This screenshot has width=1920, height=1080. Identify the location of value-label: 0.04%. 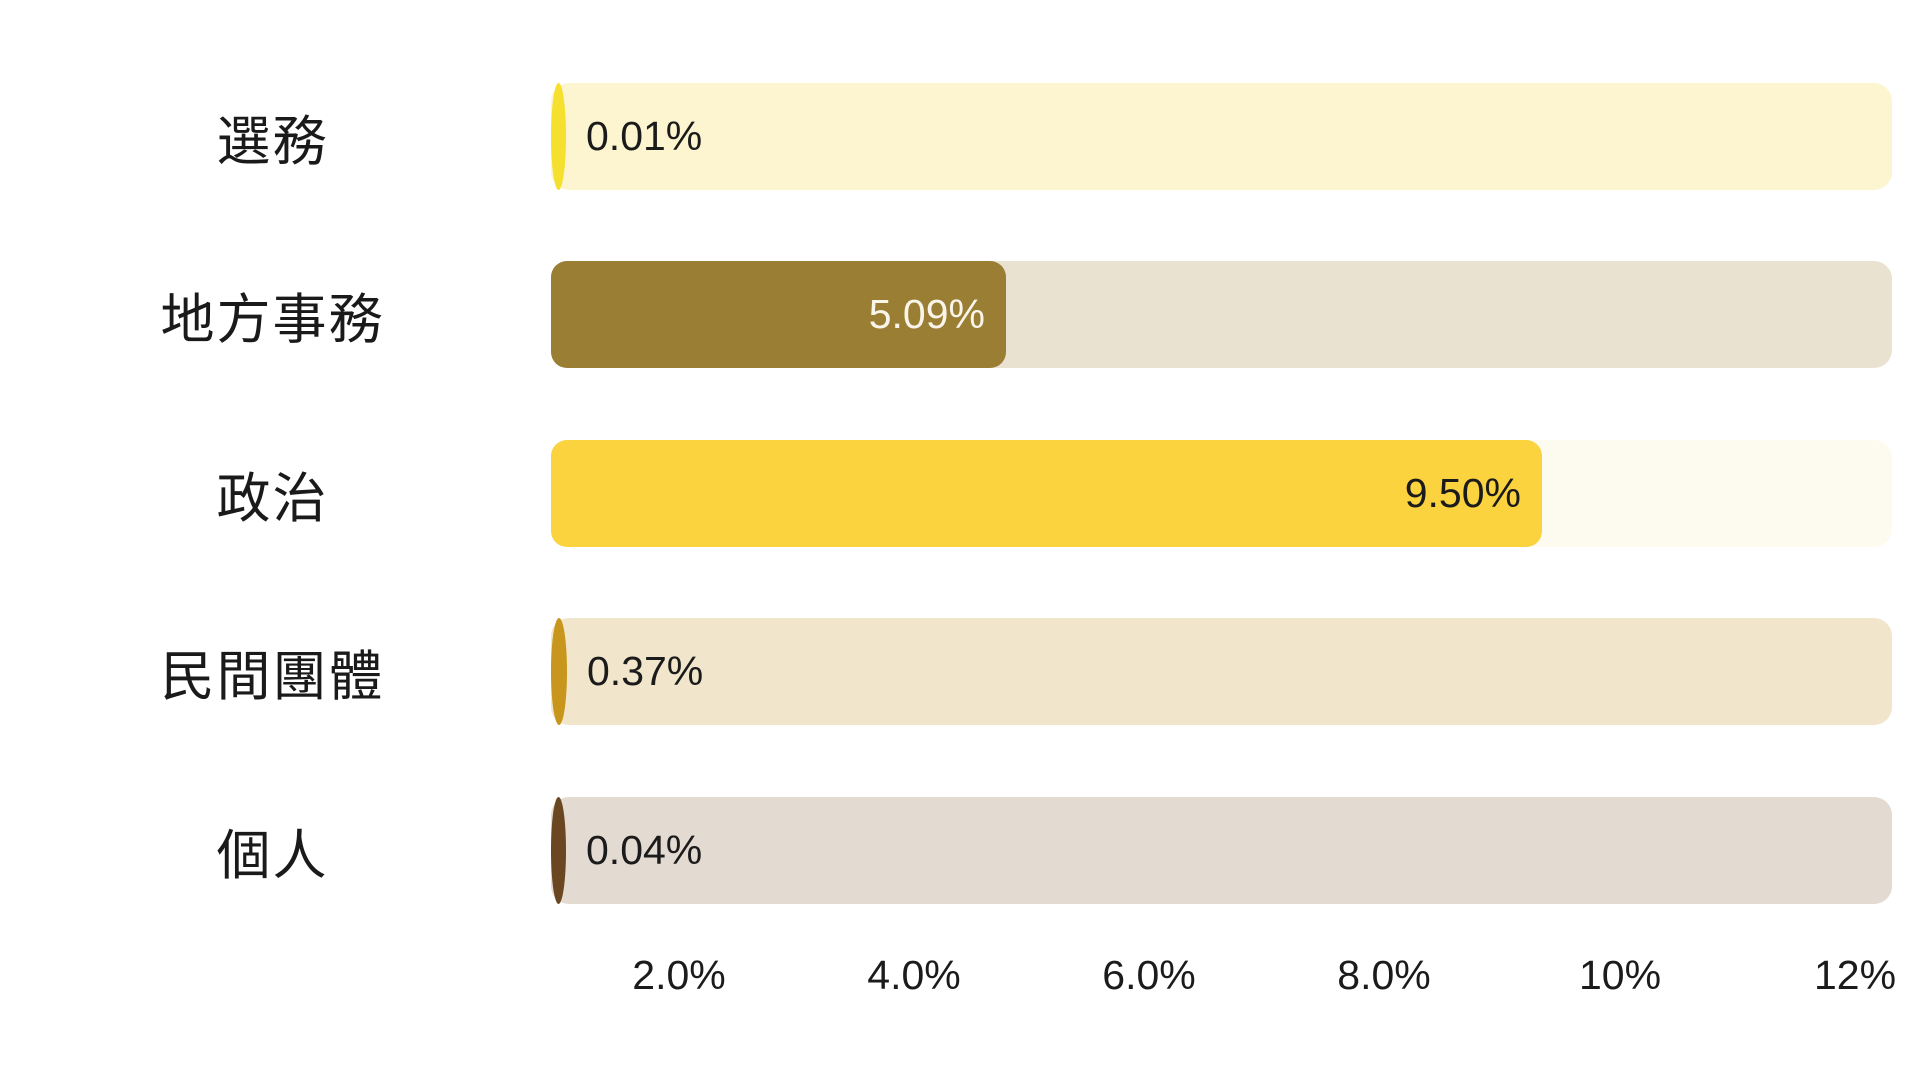
(644, 850).